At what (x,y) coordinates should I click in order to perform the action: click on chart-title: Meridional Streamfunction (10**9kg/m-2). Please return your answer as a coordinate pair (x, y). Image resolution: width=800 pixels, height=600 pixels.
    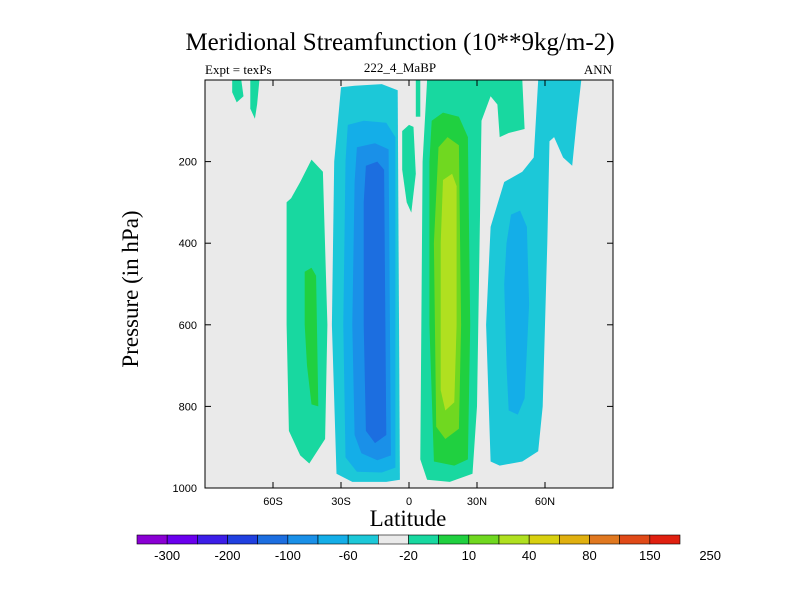
    Looking at the image, I should click on (400, 42).